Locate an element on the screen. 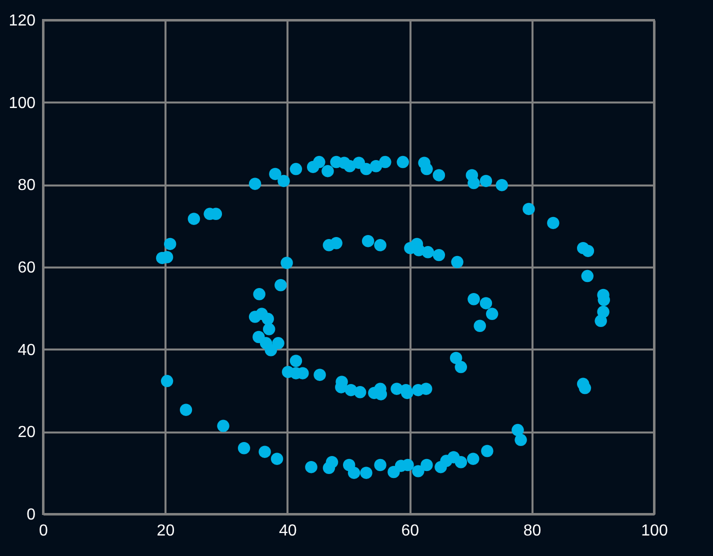 The image size is (713, 556). x-tick-label: 100 is located at coordinates (654, 531).